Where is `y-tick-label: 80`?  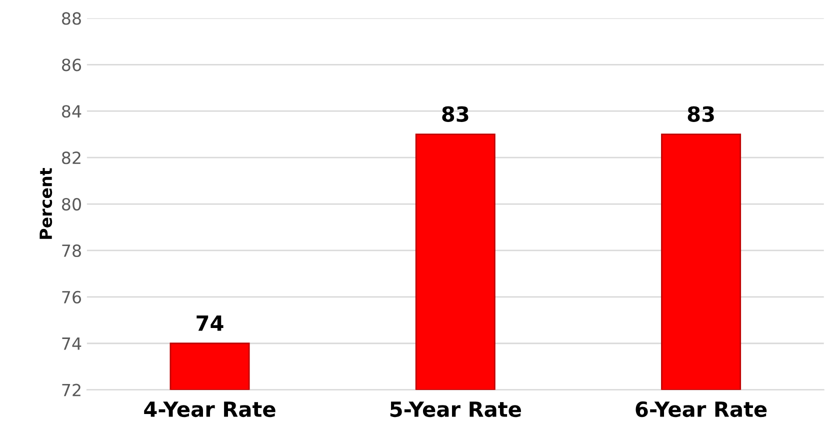
y-tick-label: 80 is located at coordinates (71, 204).